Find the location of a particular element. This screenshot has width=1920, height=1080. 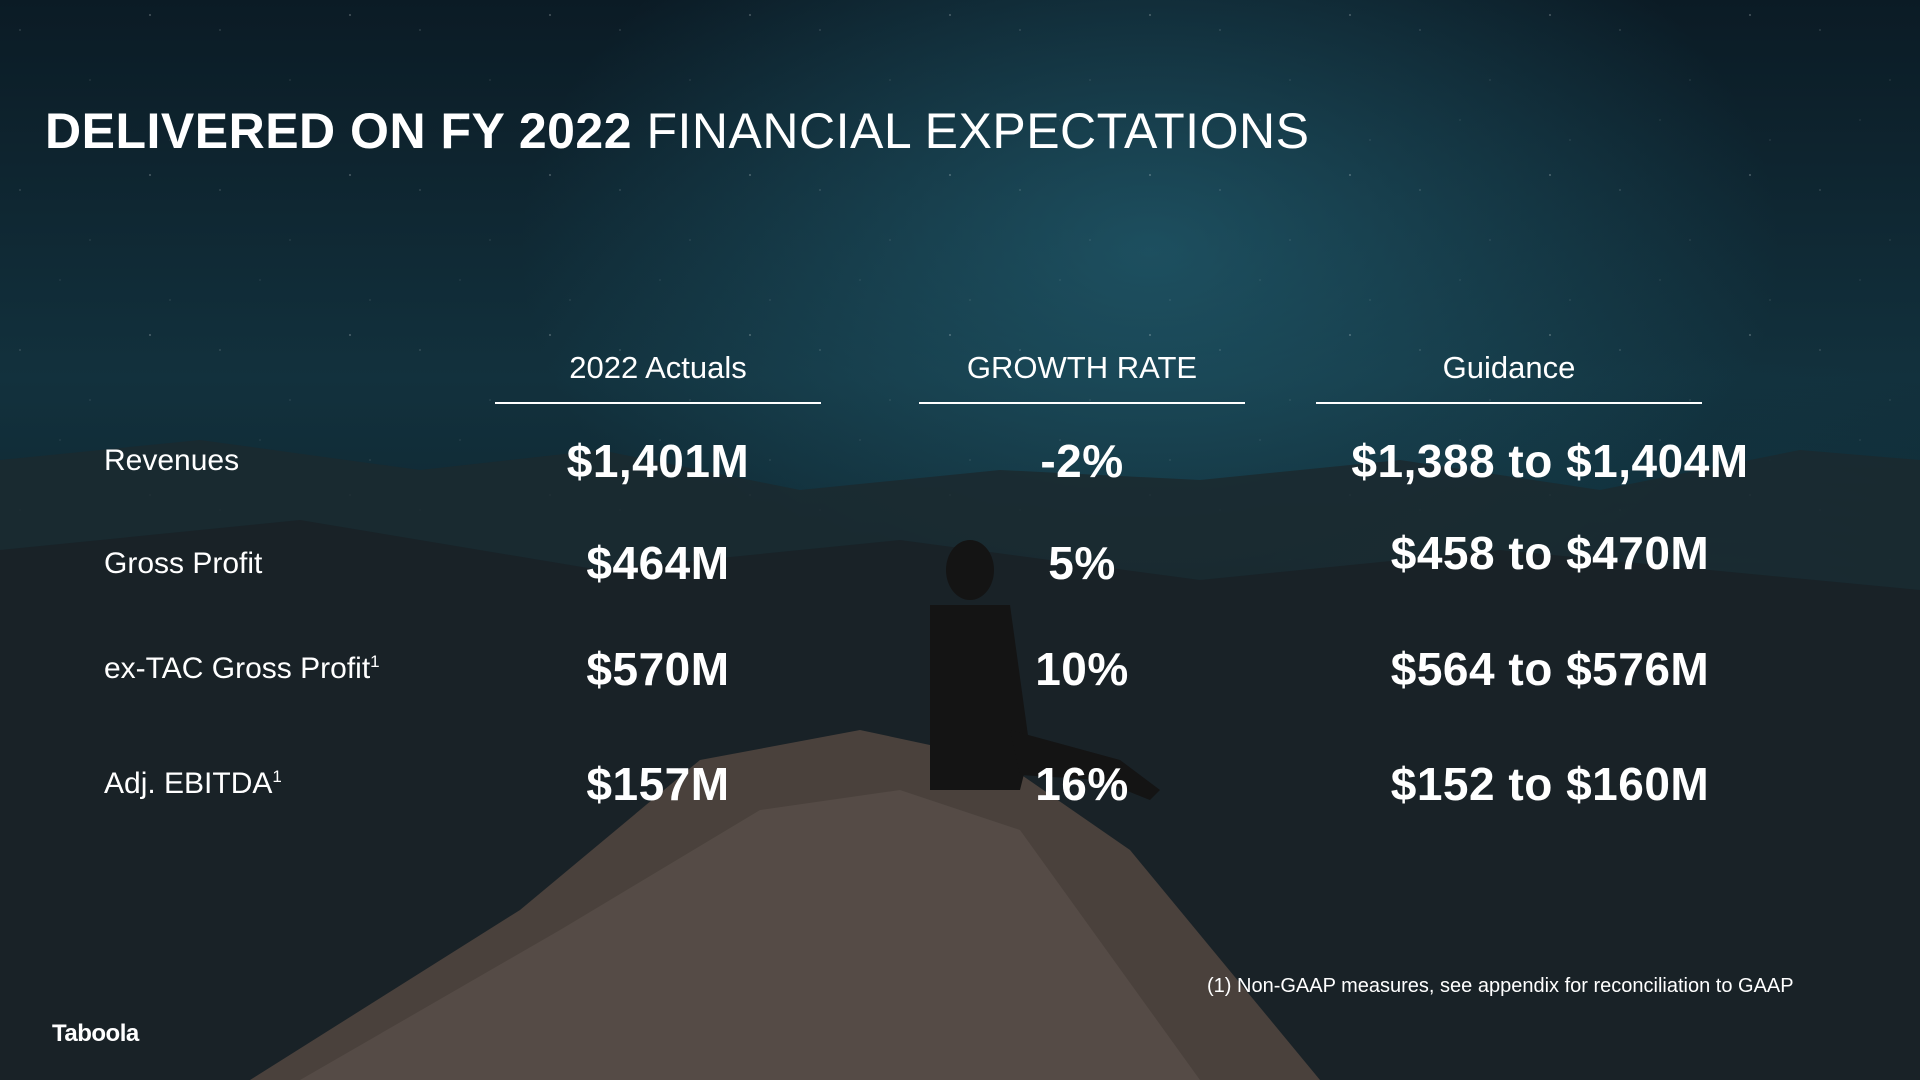

value-growth-adj-ebitda: 16% is located at coordinates (1082, 784).